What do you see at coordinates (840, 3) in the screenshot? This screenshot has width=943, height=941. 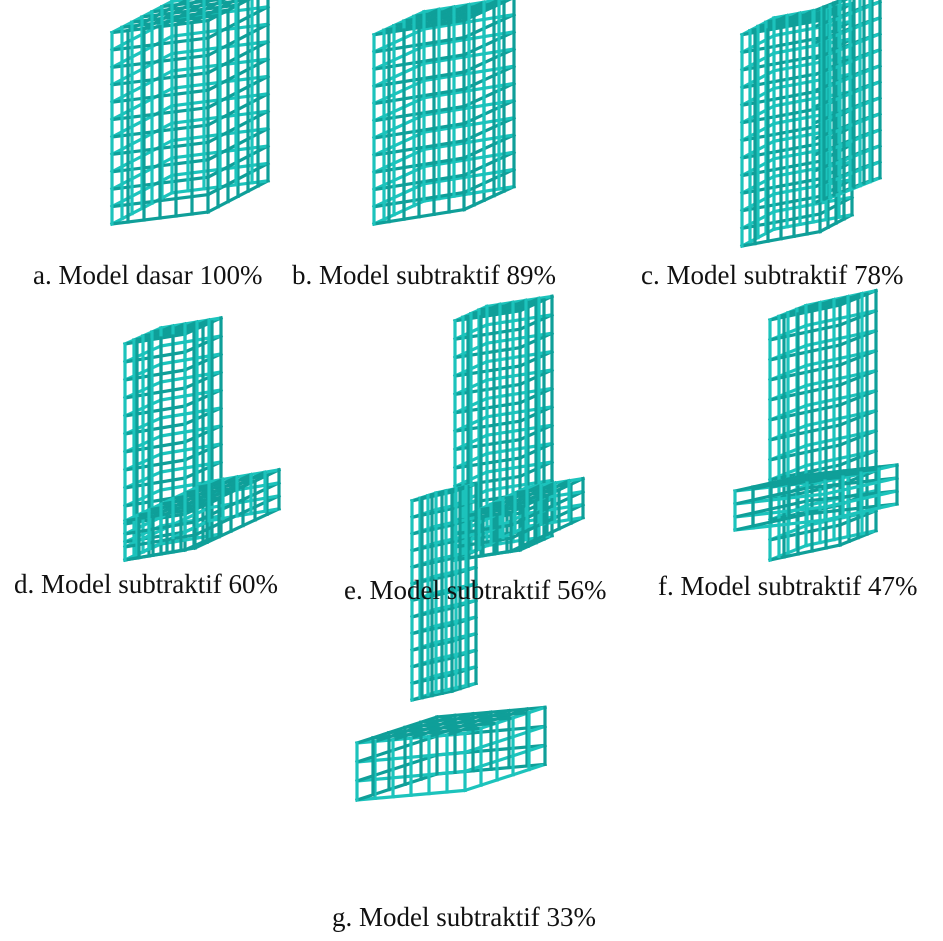 I see `model-c2-beam-x` at bounding box center [840, 3].